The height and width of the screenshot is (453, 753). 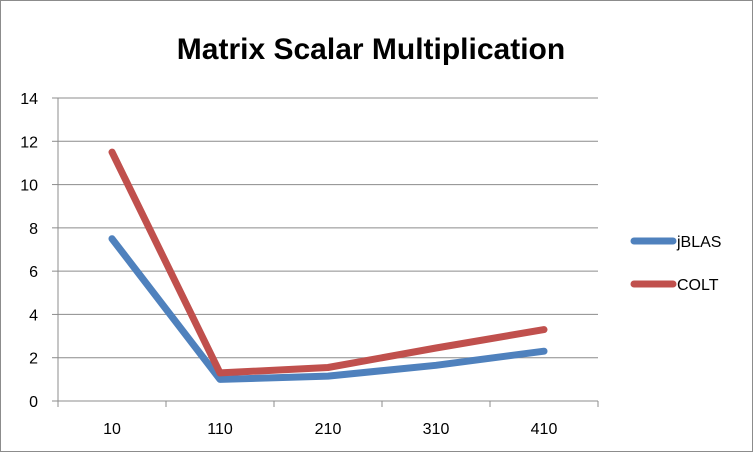 I want to click on y-tick-label-14: 14, so click(x=29, y=99).